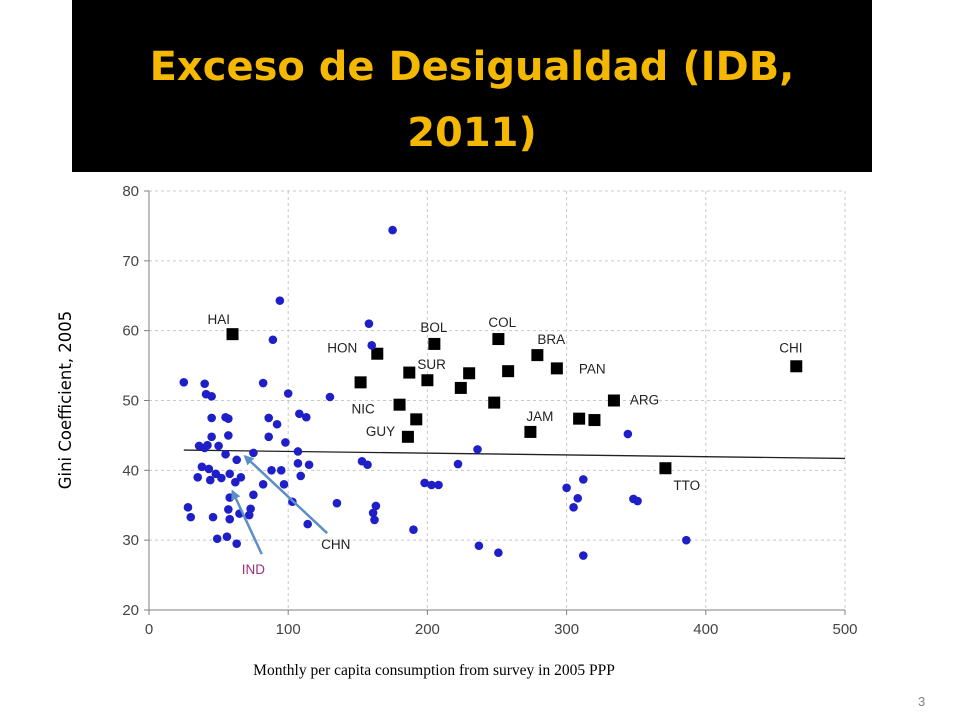 The width and height of the screenshot is (960, 720). I want to click on point-label: CHI, so click(790, 347).